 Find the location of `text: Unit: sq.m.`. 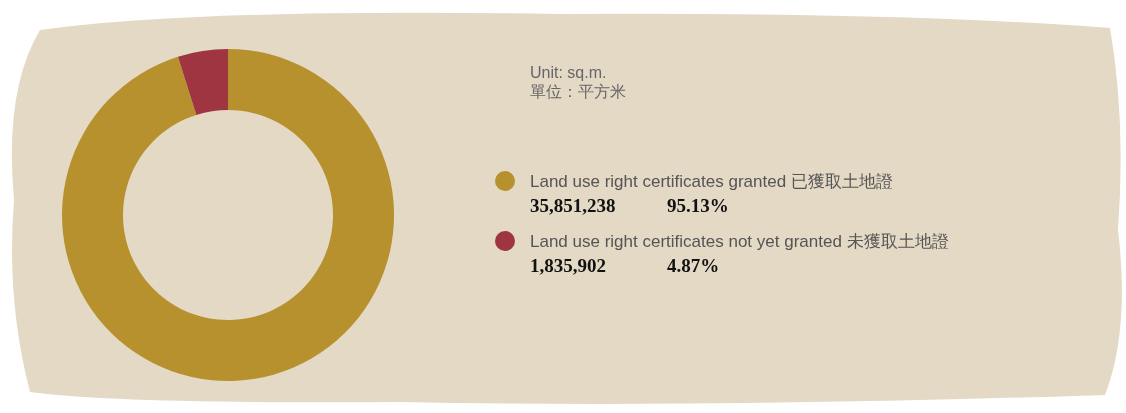

text: Unit: sq.m. is located at coordinates (568, 72).